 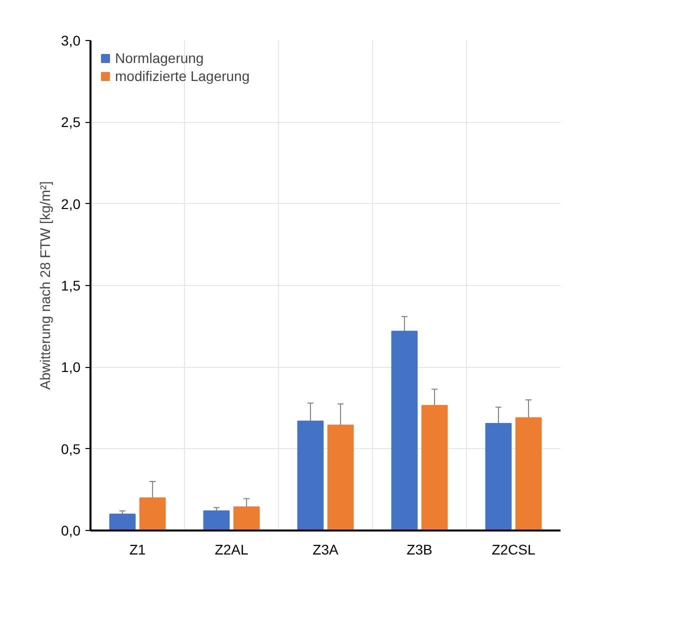 What do you see at coordinates (419, 550) in the screenshot?
I see `x-tick-label: Z3B` at bounding box center [419, 550].